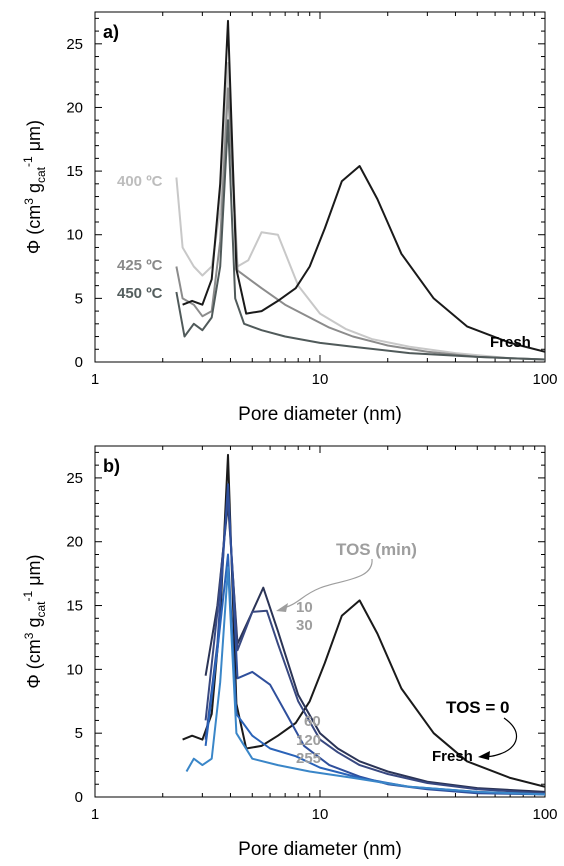 Image resolution: width=564 pixels, height=866 pixels. What do you see at coordinates (308, 758) in the screenshot?
I see `series-label: 255` at bounding box center [308, 758].